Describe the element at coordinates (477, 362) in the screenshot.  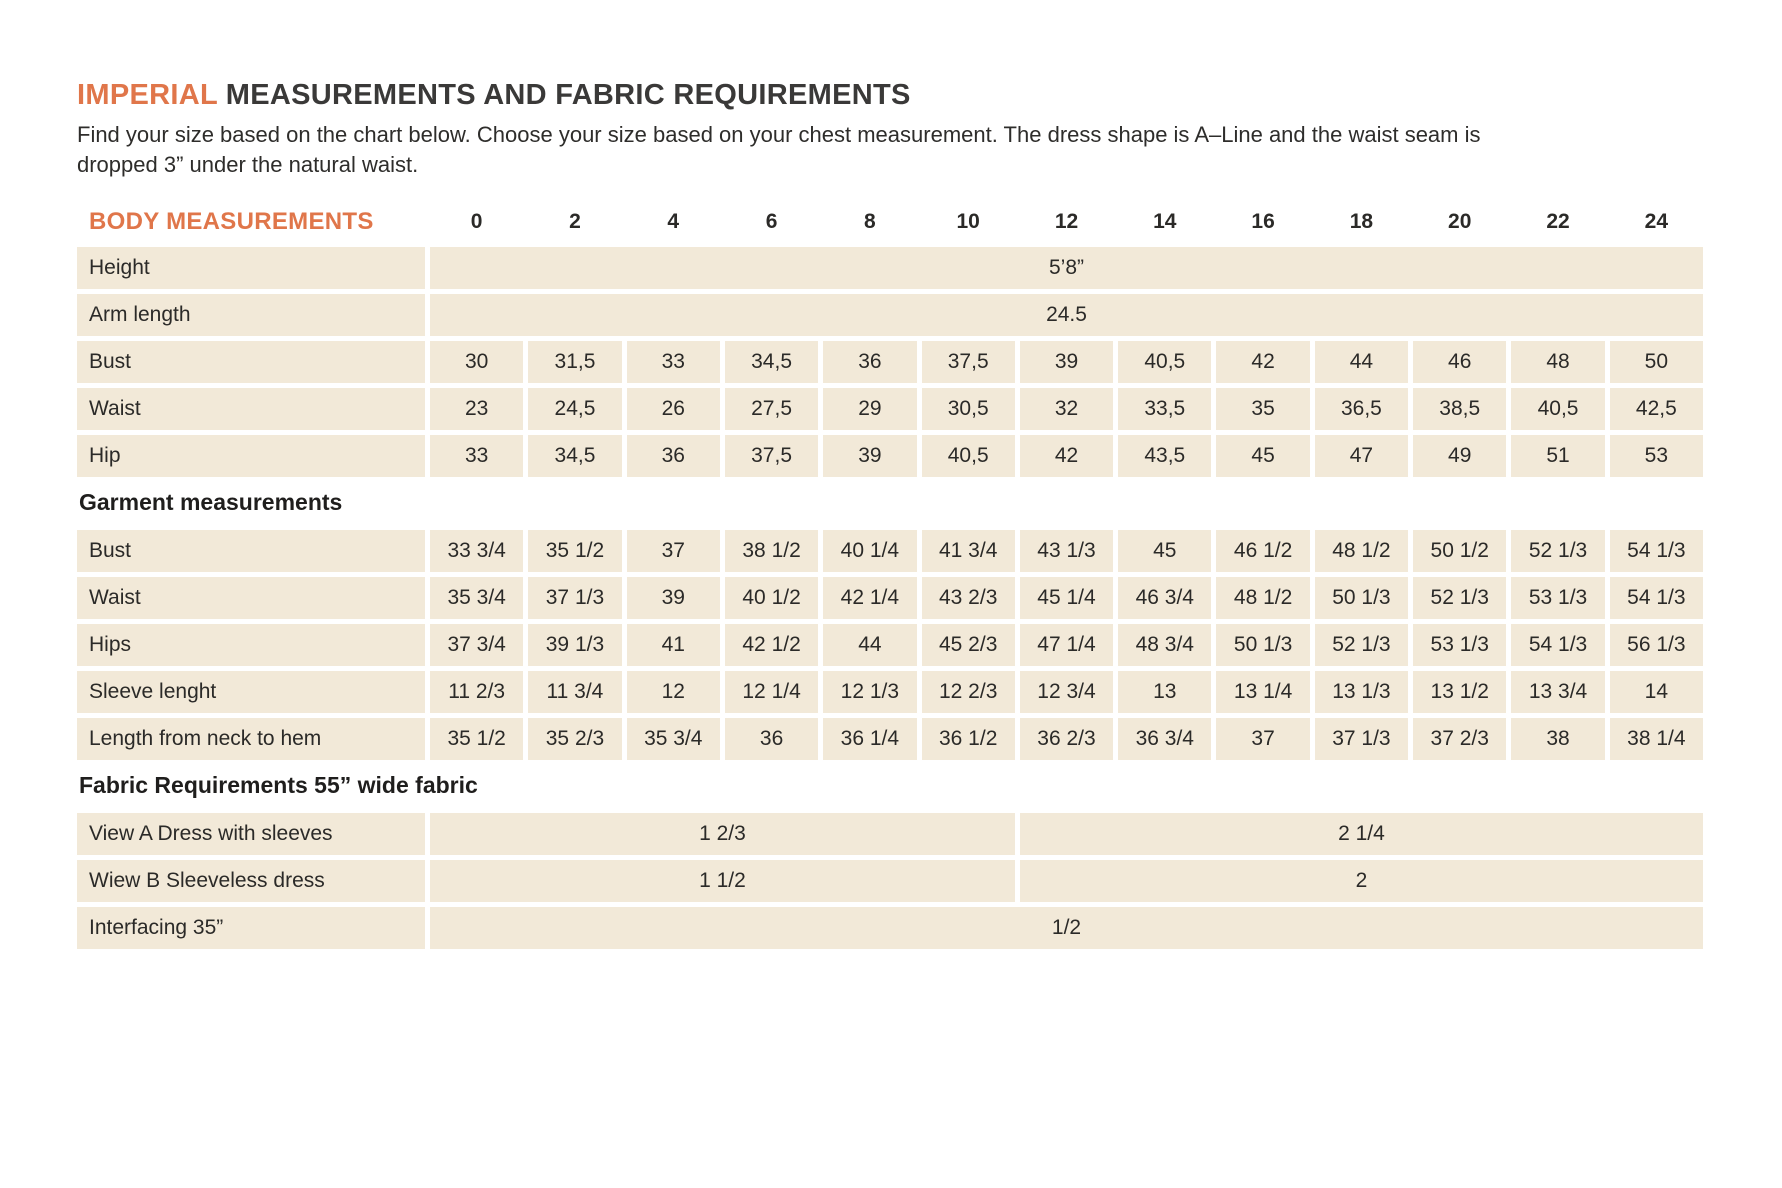
I see `value-cell: 30` at that location.